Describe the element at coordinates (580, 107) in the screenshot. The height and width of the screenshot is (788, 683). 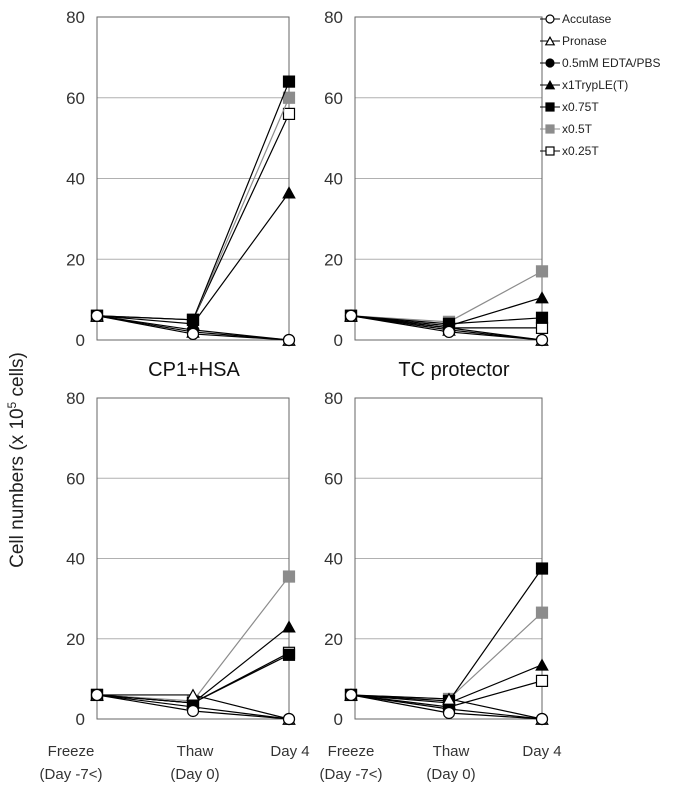
I see `legend-label: x0.75T` at that location.